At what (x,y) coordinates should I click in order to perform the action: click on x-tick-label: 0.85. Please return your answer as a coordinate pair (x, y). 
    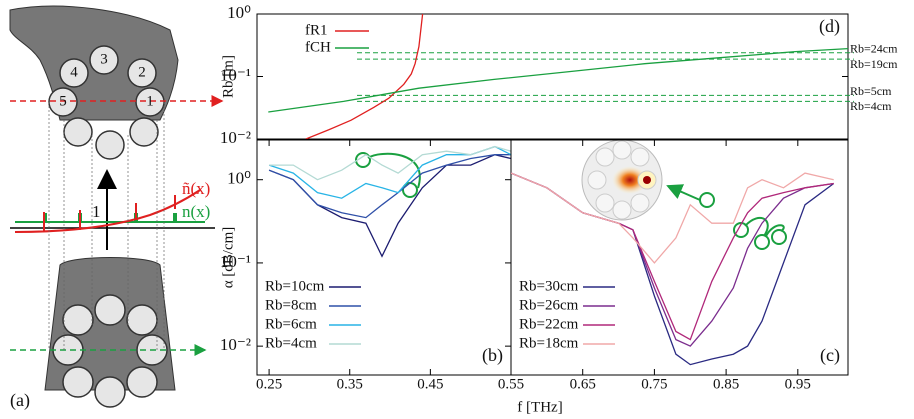
    Looking at the image, I should click on (726, 384).